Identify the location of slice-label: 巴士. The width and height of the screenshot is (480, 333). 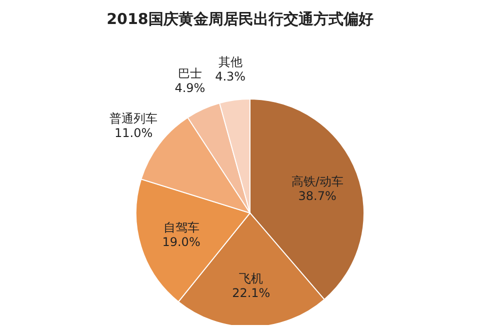
(190, 73).